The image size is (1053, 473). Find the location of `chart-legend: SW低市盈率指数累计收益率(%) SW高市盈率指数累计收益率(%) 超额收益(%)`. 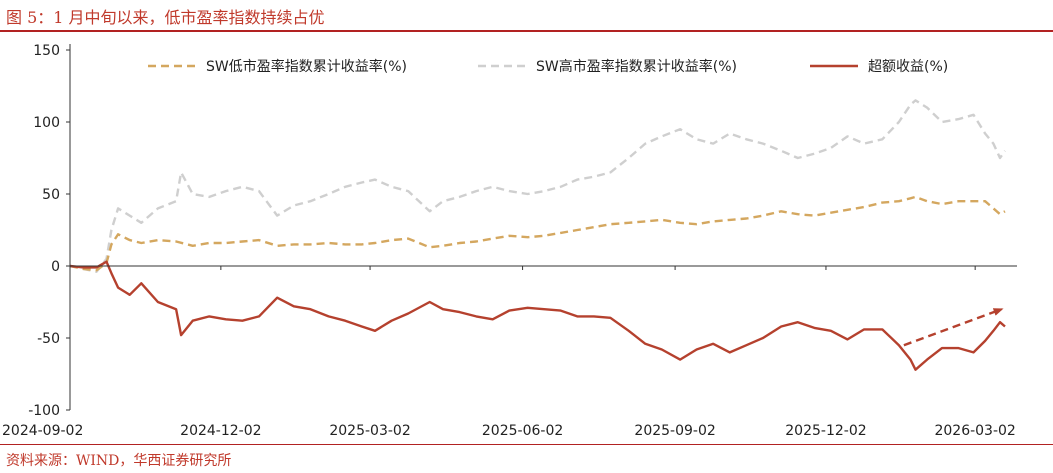

chart-legend: SW低市盈率指数累计收益率(%) SW高市盈率指数累计收益率(%) 超额收益(%) is located at coordinates (548, 66).